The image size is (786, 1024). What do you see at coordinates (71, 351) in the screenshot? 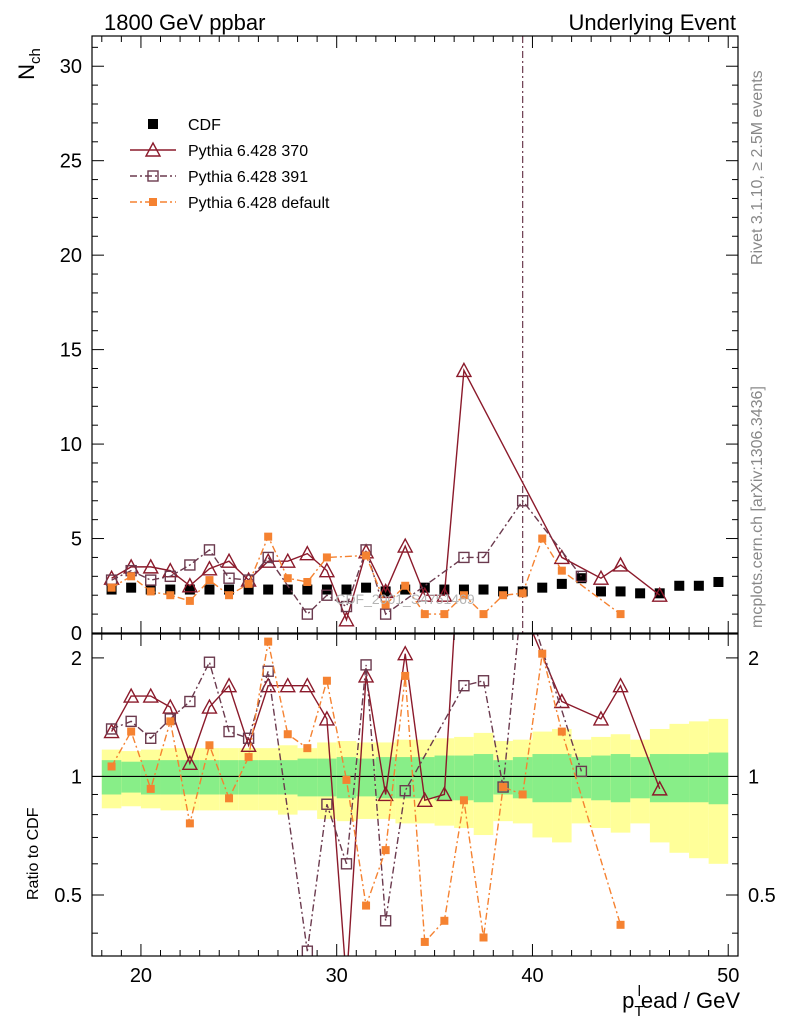
I see `y-tick-label: 15` at bounding box center [71, 351].